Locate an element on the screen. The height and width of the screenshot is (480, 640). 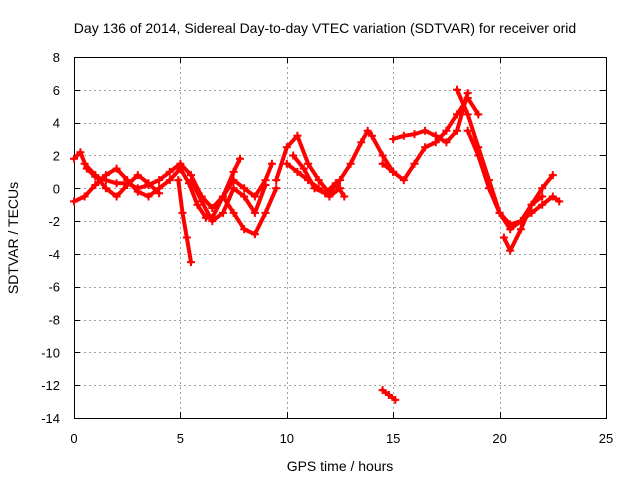
x-tick-label: 5 is located at coordinates (180, 438).